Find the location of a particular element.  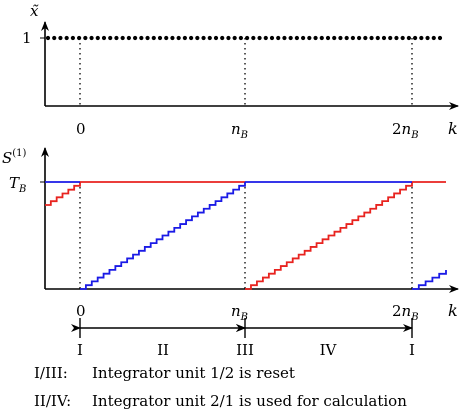

phase-interval-ii: II is located at coordinates (163, 350).